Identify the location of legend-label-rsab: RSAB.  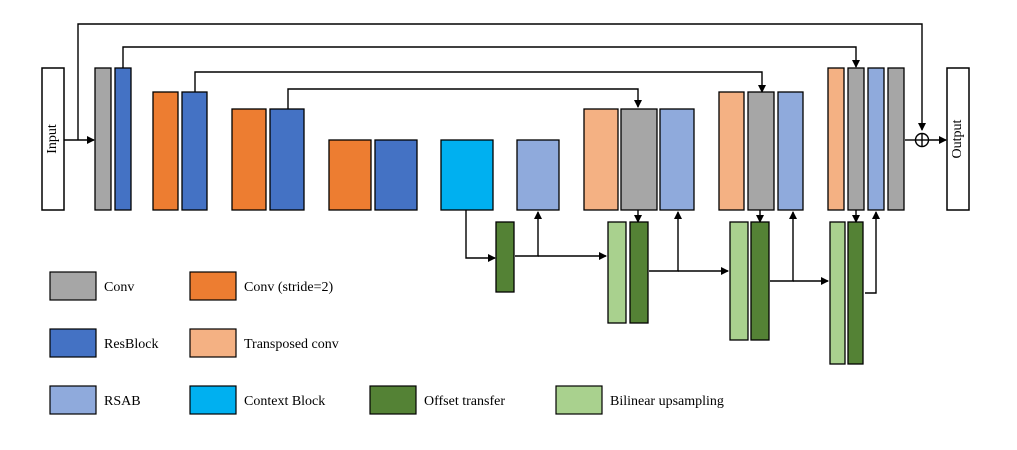
(122, 401).